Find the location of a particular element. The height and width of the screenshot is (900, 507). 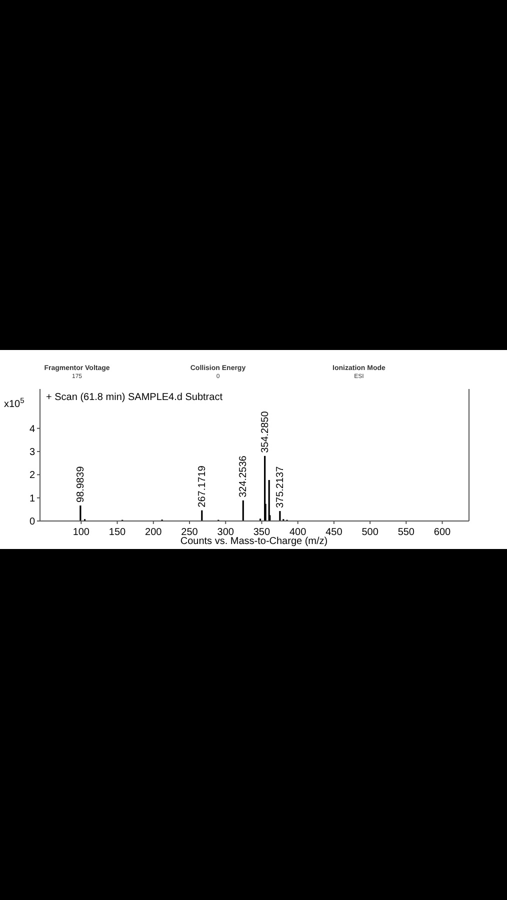

x-tick-label: 450 is located at coordinates (334, 532).